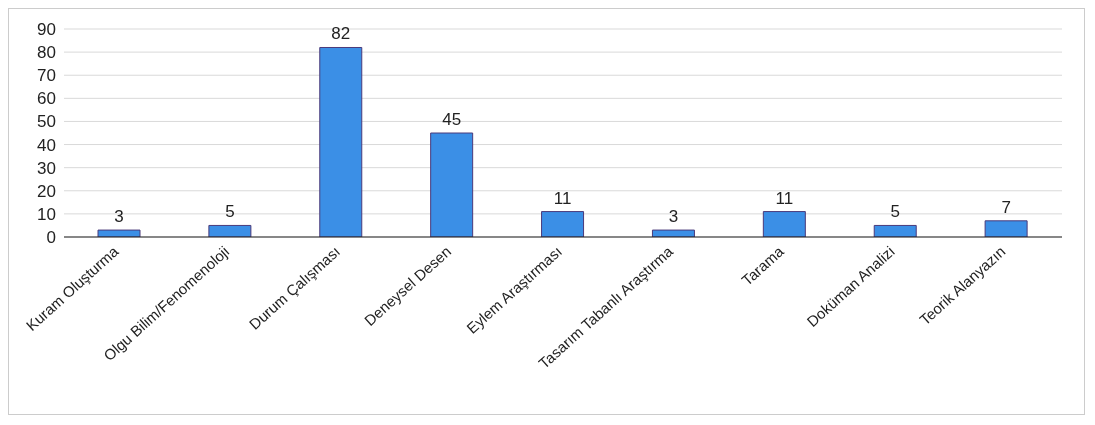 This screenshot has width=1095, height=425. What do you see at coordinates (46, 168) in the screenshot?
I see `y-tick-label: 30` at bounding box center [46, 168].